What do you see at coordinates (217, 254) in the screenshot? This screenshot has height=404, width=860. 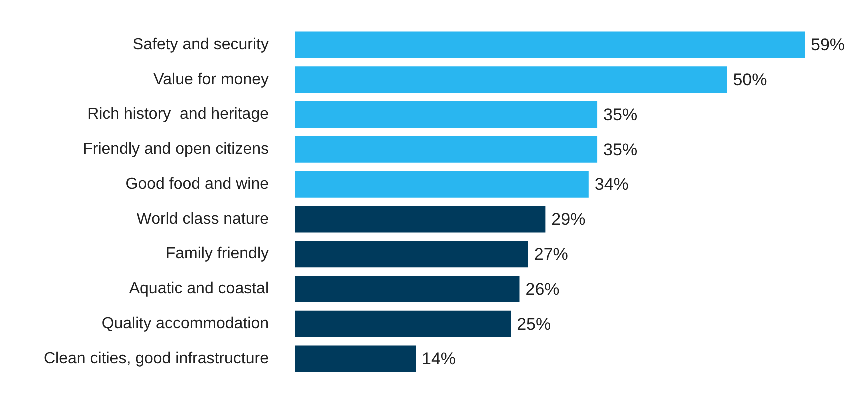 I see `y-tick-label: Family friendly` at bounding box center [217, 254].